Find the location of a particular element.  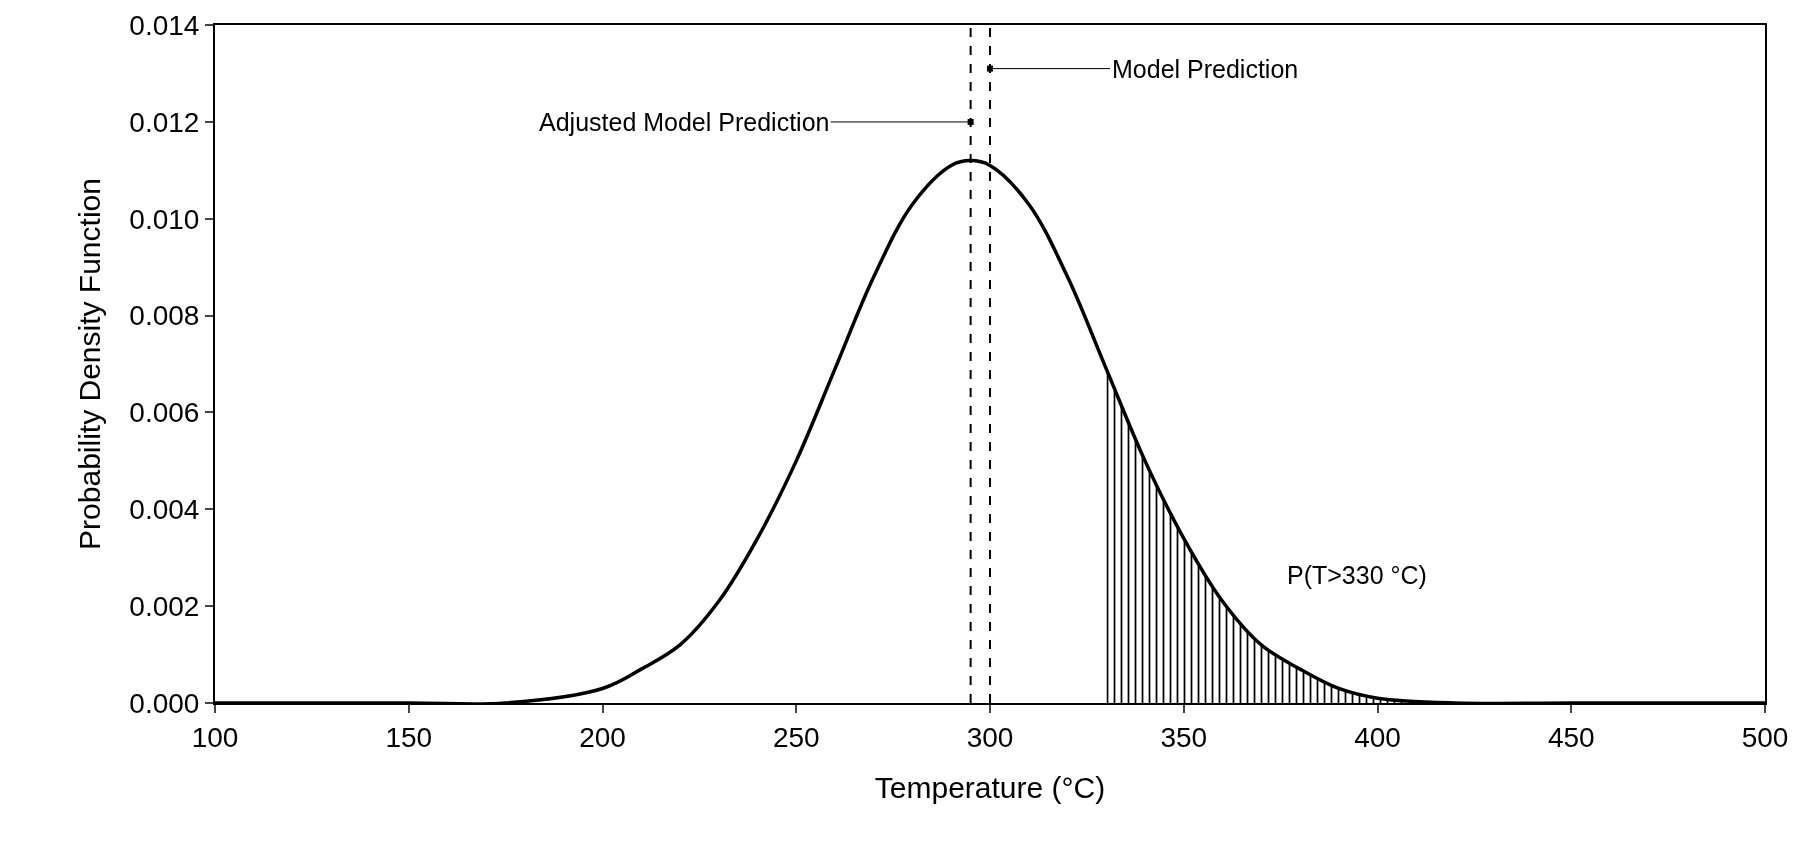

x-tick-label: 400 is located at coordinates (1377, 737).